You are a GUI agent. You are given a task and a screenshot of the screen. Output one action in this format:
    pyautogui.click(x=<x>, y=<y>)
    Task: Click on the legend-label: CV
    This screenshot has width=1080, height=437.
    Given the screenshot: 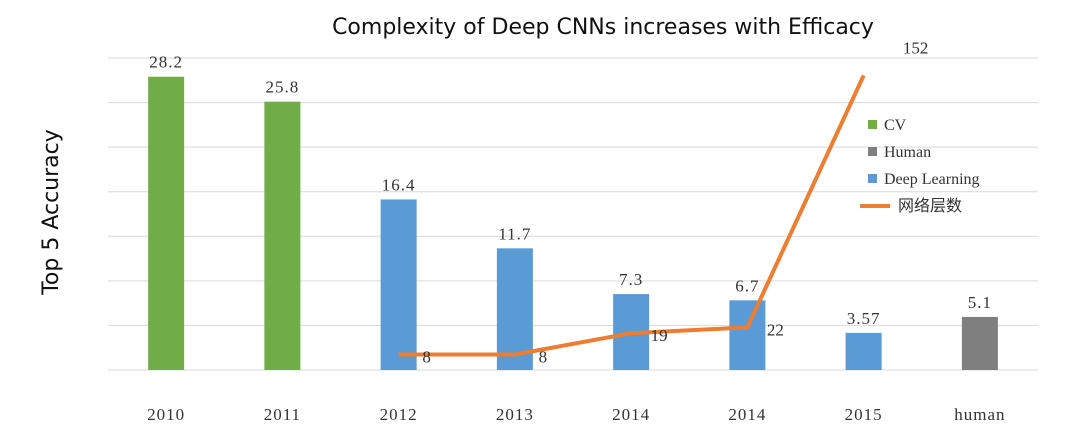 What is the action you would take?
    pyautogui.click(x=895, y=125)
    